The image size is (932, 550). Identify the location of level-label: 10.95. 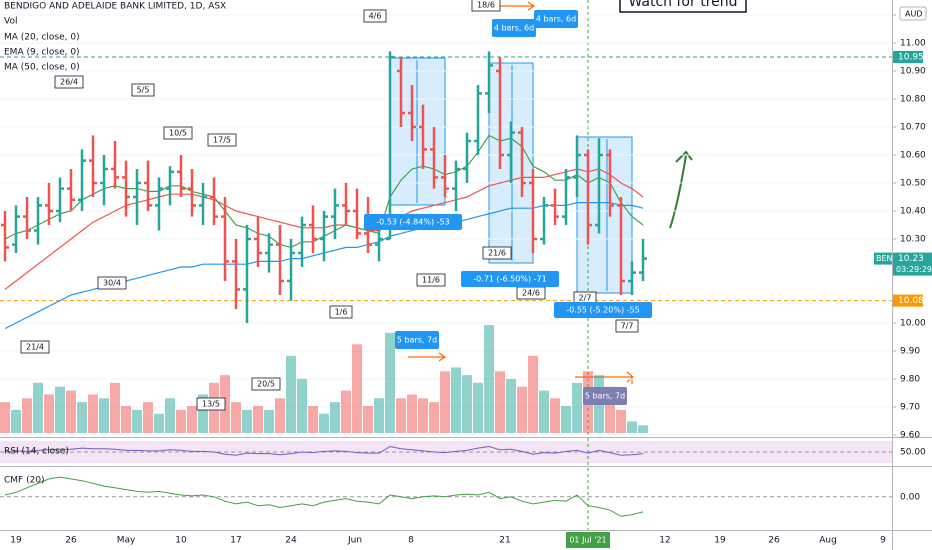
(911, 58).